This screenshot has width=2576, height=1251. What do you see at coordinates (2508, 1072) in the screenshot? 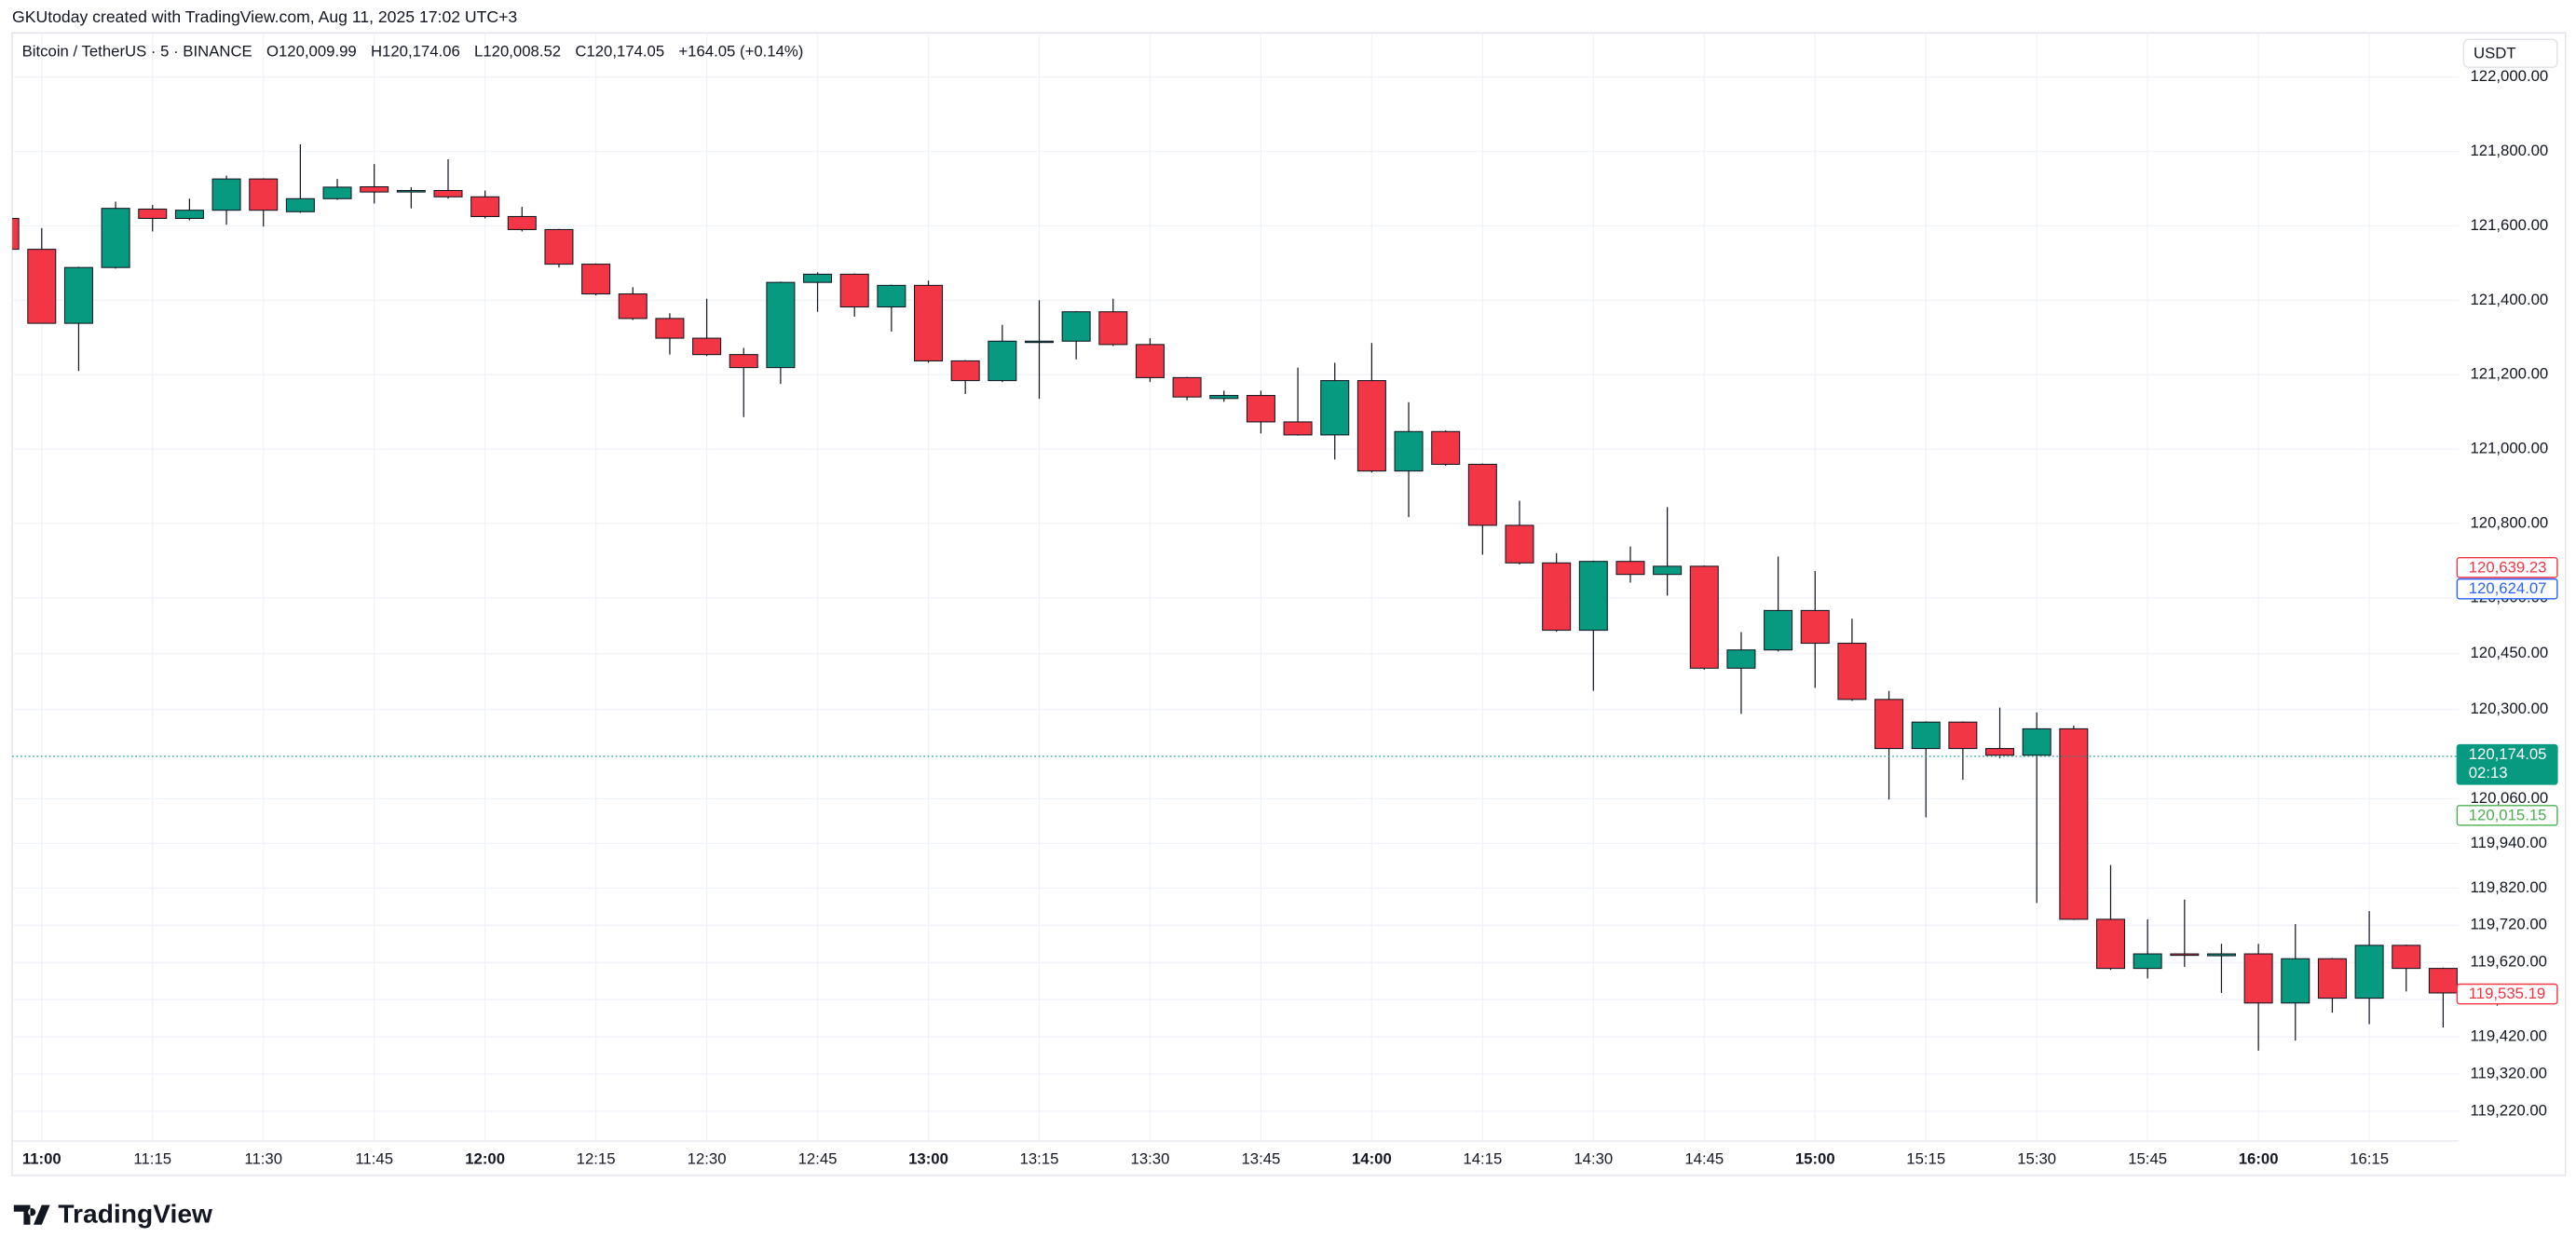
I see `y-tick-label: 119,320.00` at bounding box center [2508, 1072].